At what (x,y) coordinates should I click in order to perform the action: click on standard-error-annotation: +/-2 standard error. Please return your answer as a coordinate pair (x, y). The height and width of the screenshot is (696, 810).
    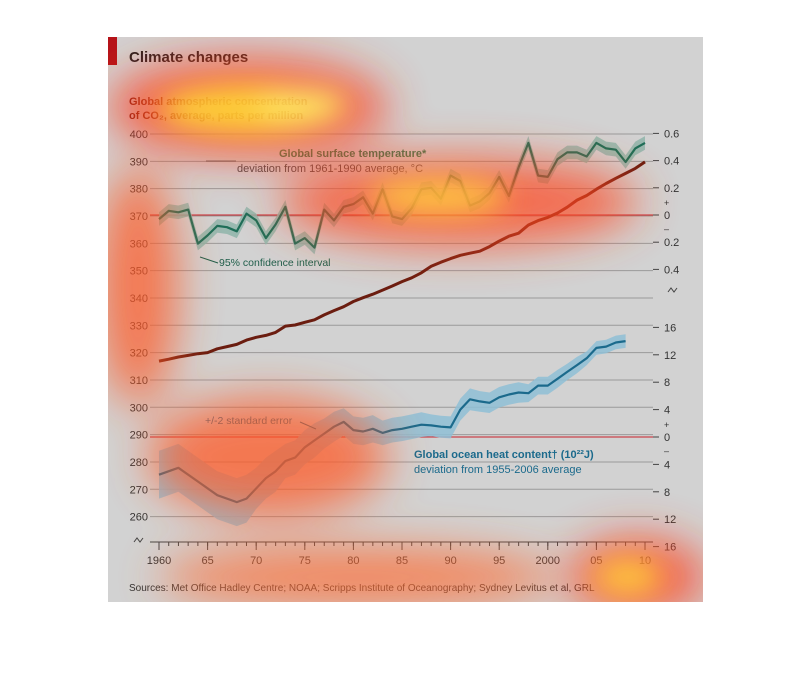
    Looking at the image, I should click on (249, 421).